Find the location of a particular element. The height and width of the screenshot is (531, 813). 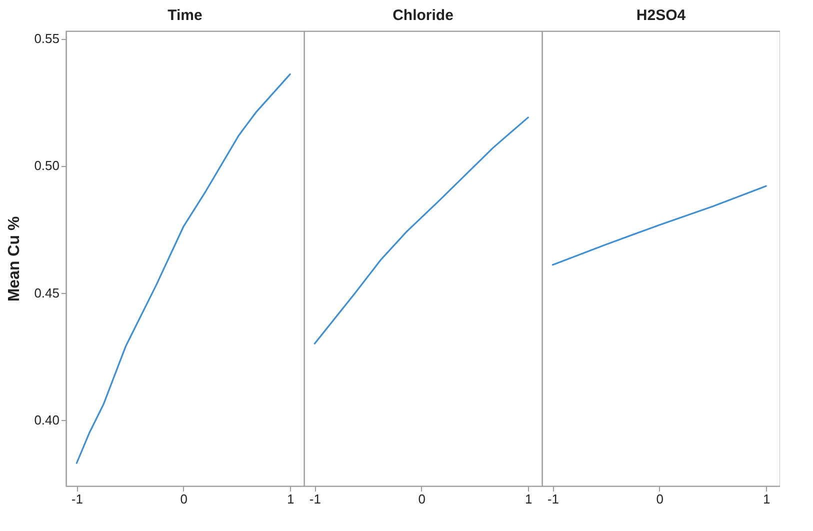

y-tick-label: 0.50 is located at coordinates (47, 166).